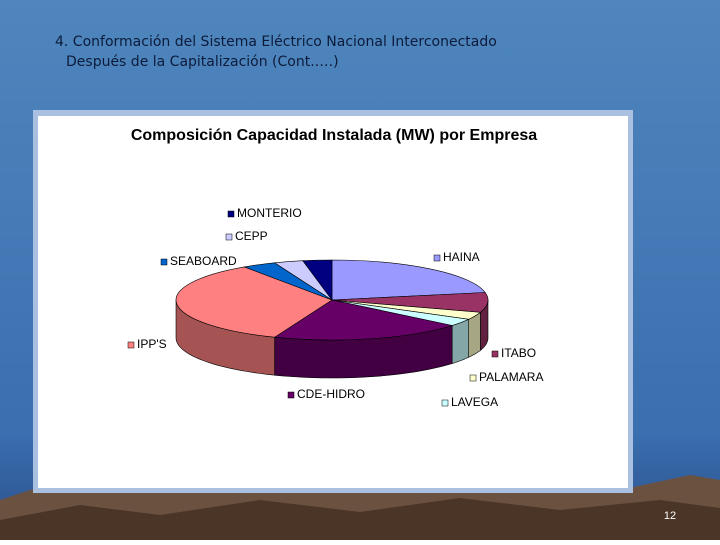 The width and height of the screenshot is (720, 545). I want to click on pie, so click(332, 319).